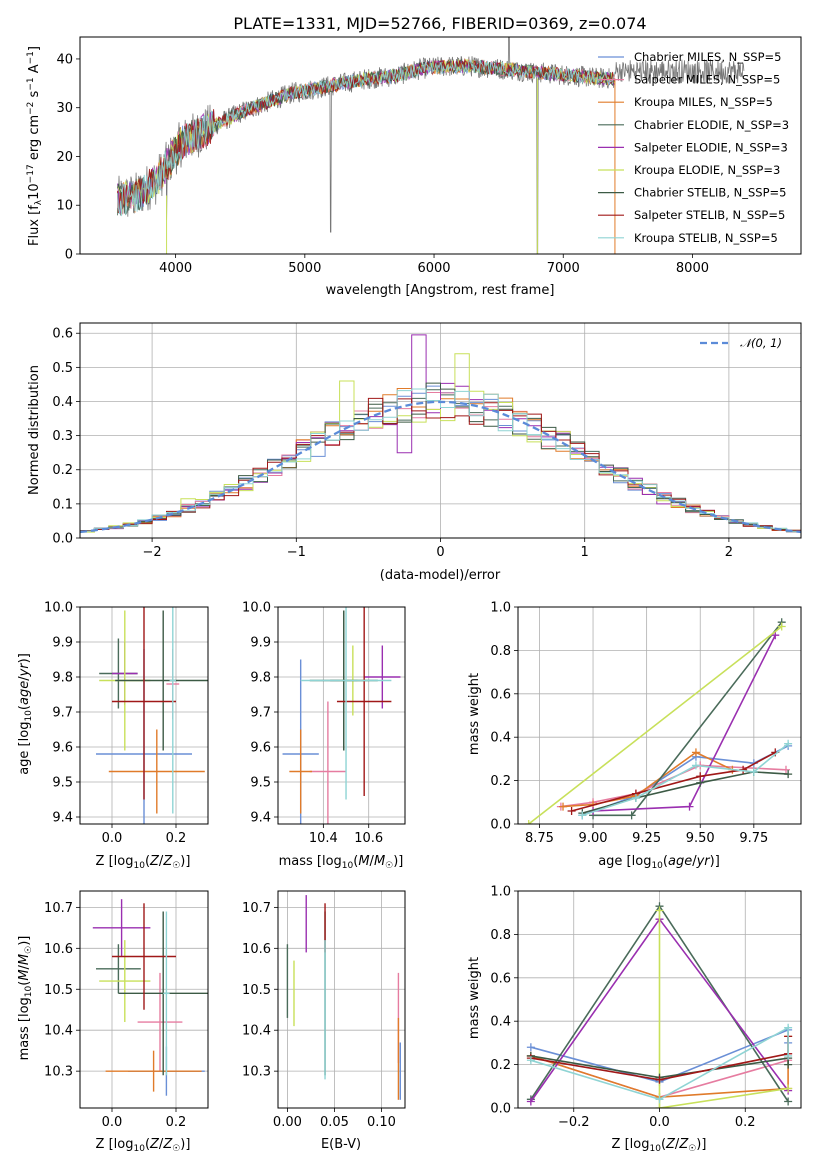 The height and width of the screenshot is (1170, 819). I want to click on mass-vs-ebv-panel: E(B-V) 0.00 0.05 0.10 10.3 10.4 10.5 10.6 10.7, so click(324, 1021).